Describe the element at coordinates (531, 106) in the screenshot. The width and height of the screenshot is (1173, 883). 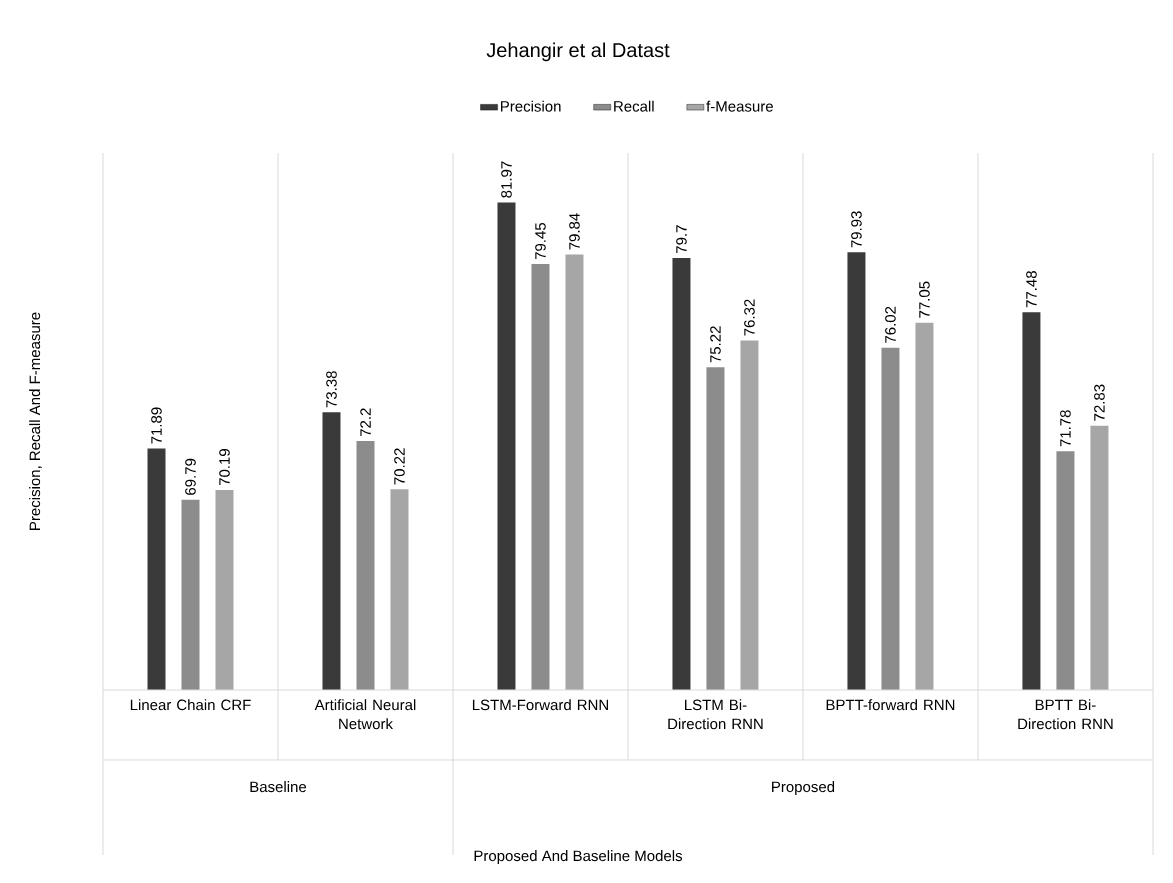
I see `legend-label: Precision` at that location.